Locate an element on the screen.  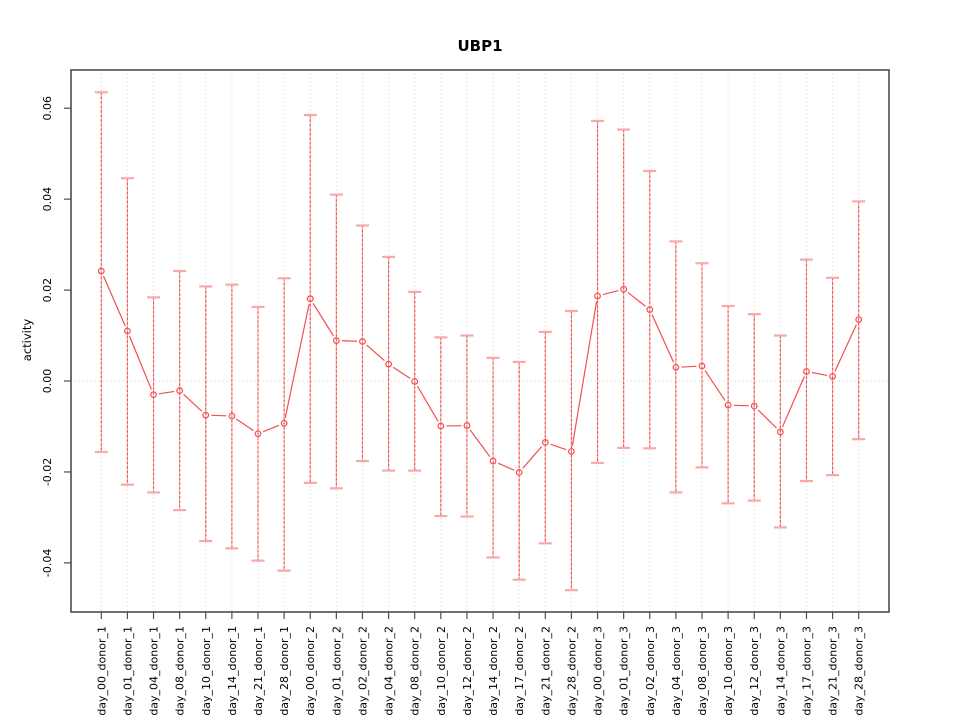
y-tick-label: -0.04 is located at coordinates (47, 563).